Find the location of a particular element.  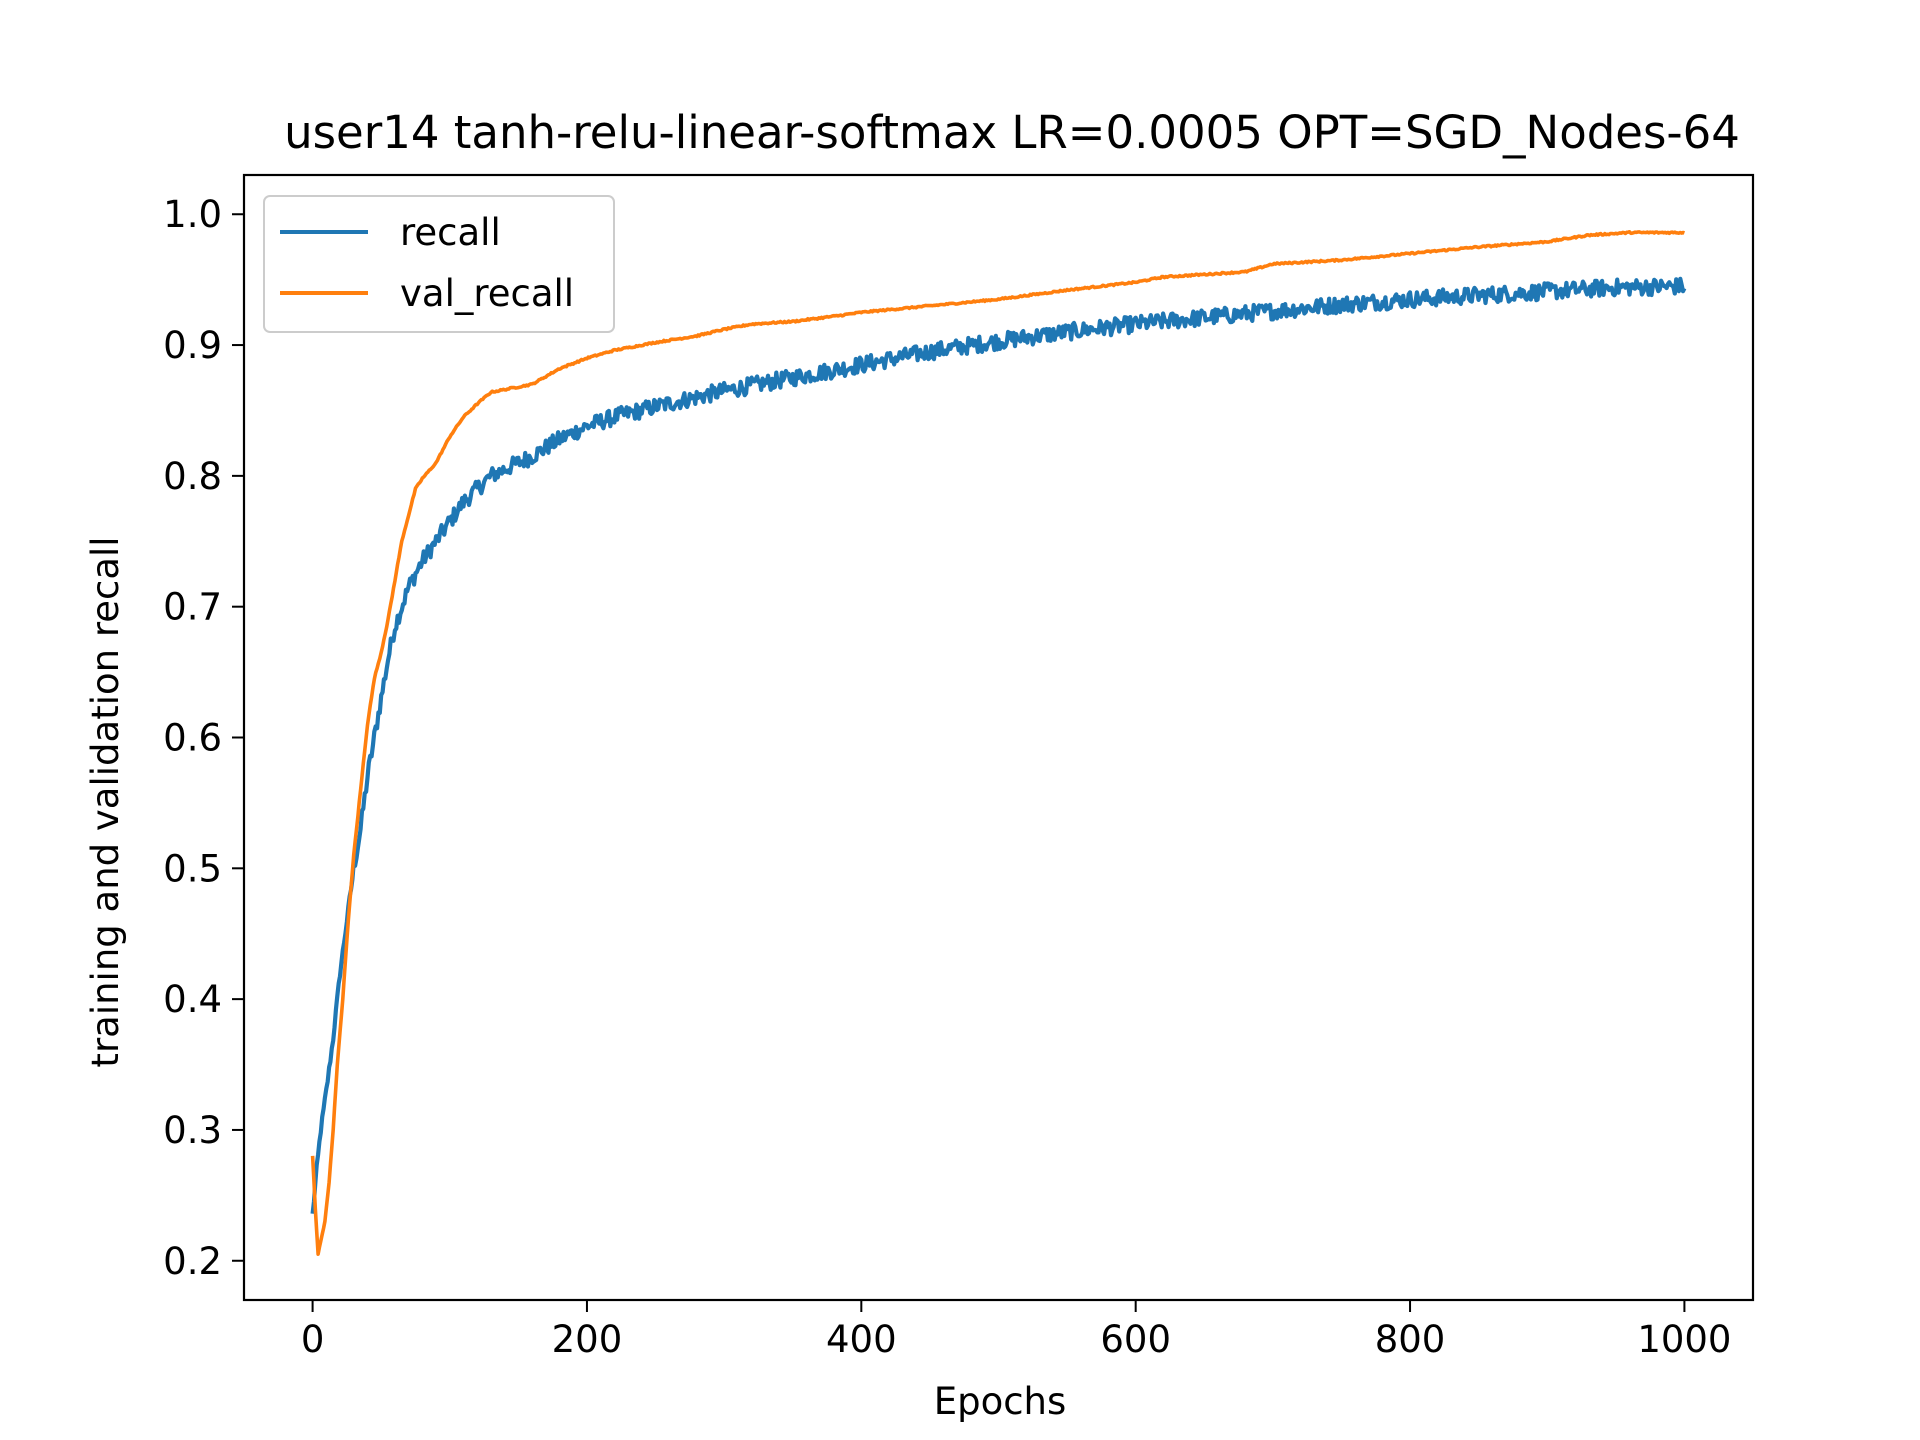

legend-label-val-recall: val_recall is located at coordinates (487, 293).